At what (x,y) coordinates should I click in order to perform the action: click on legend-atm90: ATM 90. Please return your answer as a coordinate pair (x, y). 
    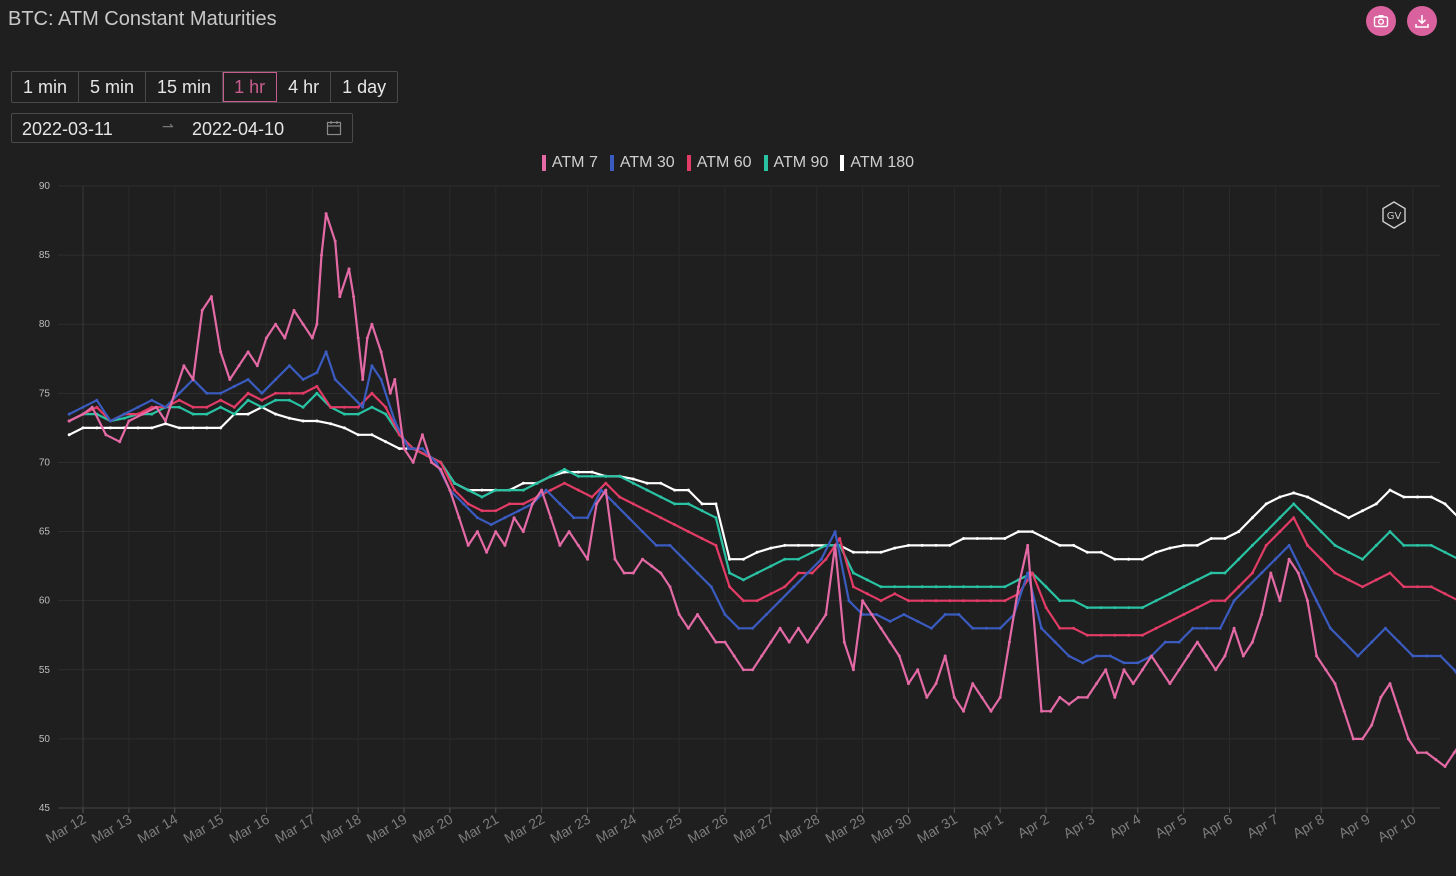
    Looking at the image, I should click on (795, 163).